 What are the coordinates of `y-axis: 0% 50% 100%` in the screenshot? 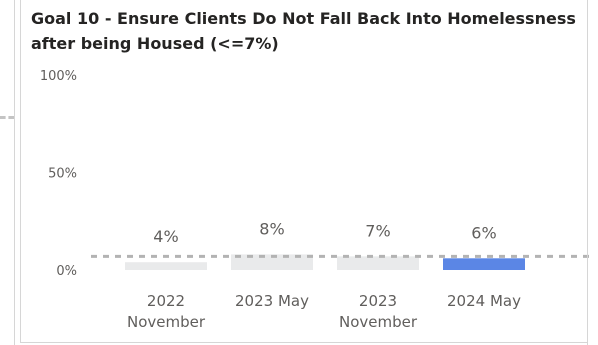 It's located at (58, 174).